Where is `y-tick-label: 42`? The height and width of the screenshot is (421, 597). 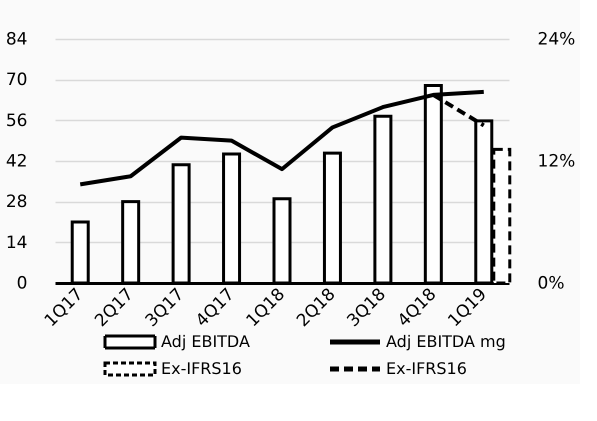
y-tick-label: 42 is located at coordinates (17, 162).